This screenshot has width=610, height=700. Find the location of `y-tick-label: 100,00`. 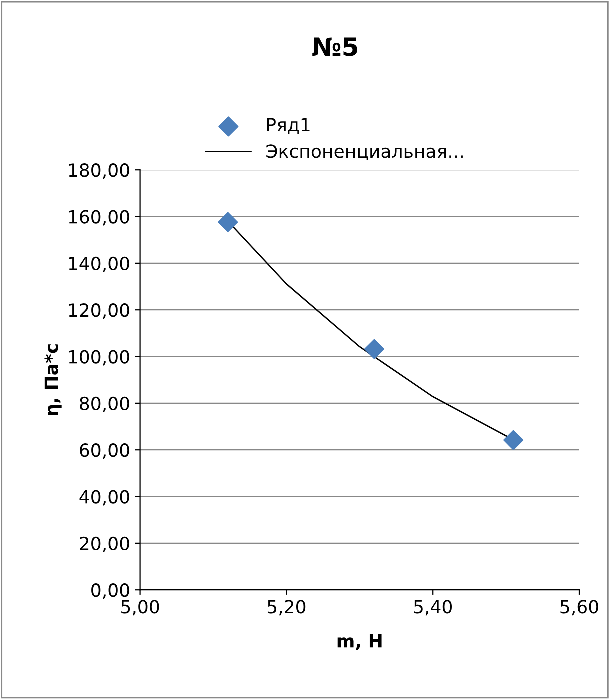

y-tick-label: 100,00 is located at coordinates (99, 358).